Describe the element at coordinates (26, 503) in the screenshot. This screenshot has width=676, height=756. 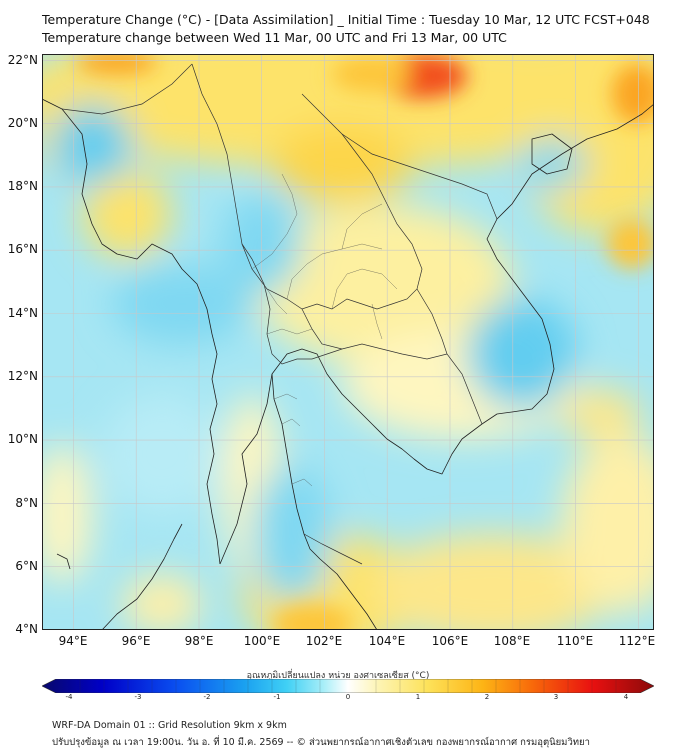
I see `lat-label-8n: 8°N` at that location.